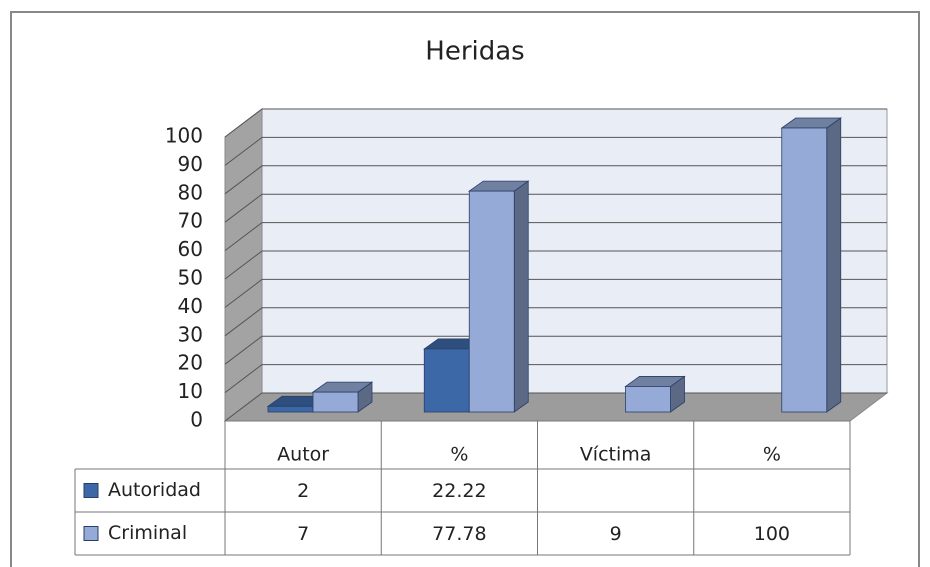 Image resolution: width=930 pixels, height=567 pixels. Describe the element at coordinates (190, 306) in the screenshot. I see `y-tick-label: 40` at that location.